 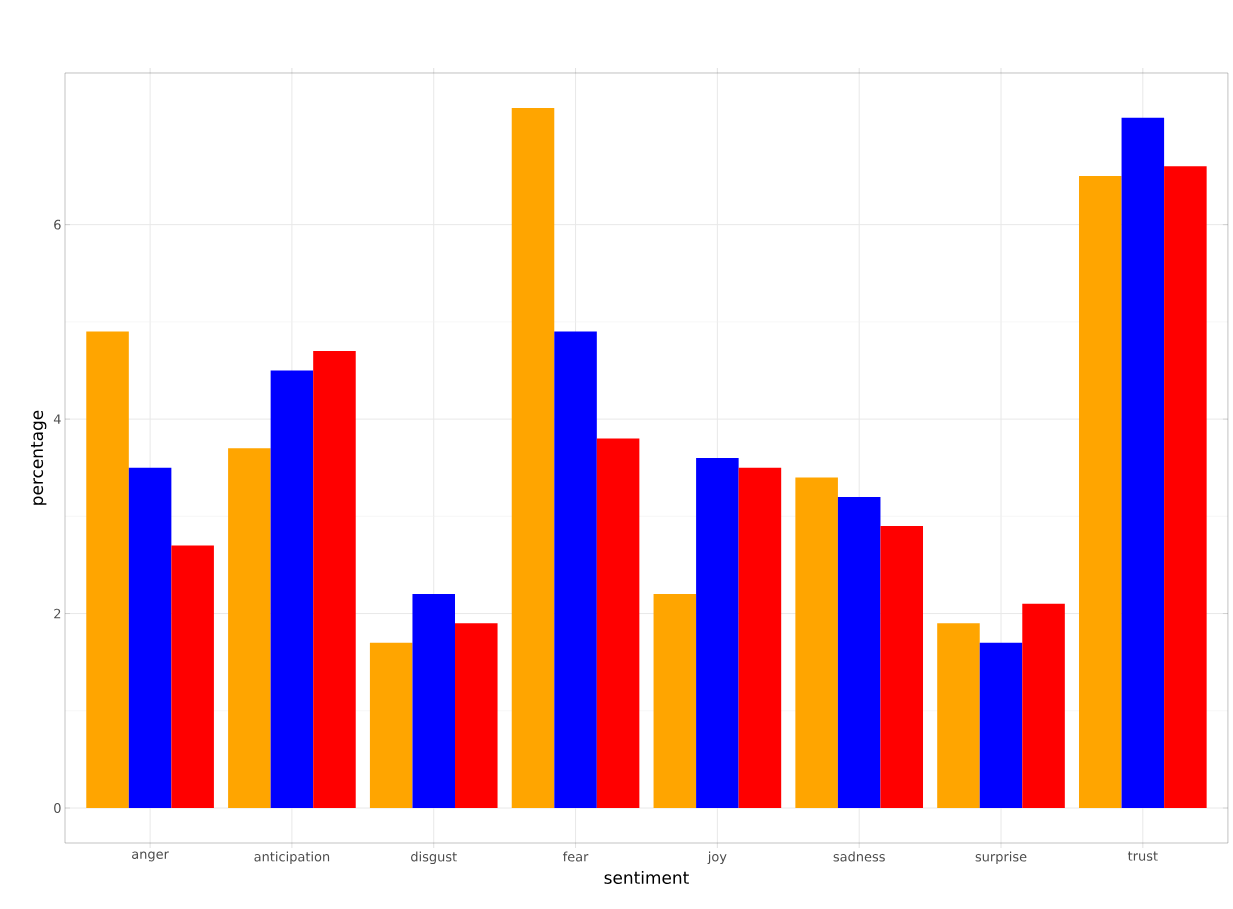 What do you see at coordinates (434, 858) in the screenshot?
I see `x-tick-label: disgust` at bounding box center [434, 858].